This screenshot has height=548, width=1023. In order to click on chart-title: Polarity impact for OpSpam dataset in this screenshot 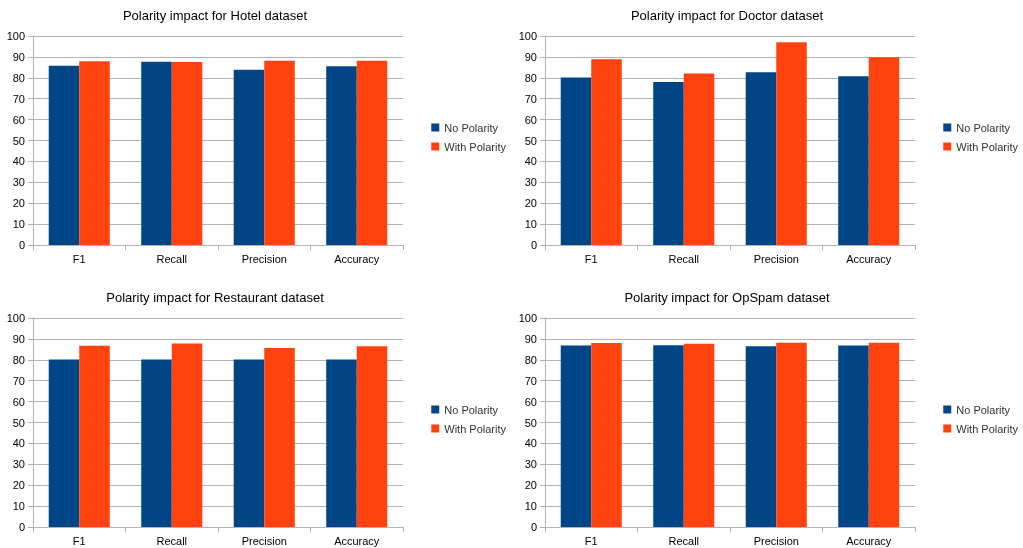, I will do `click(727, 297)`.